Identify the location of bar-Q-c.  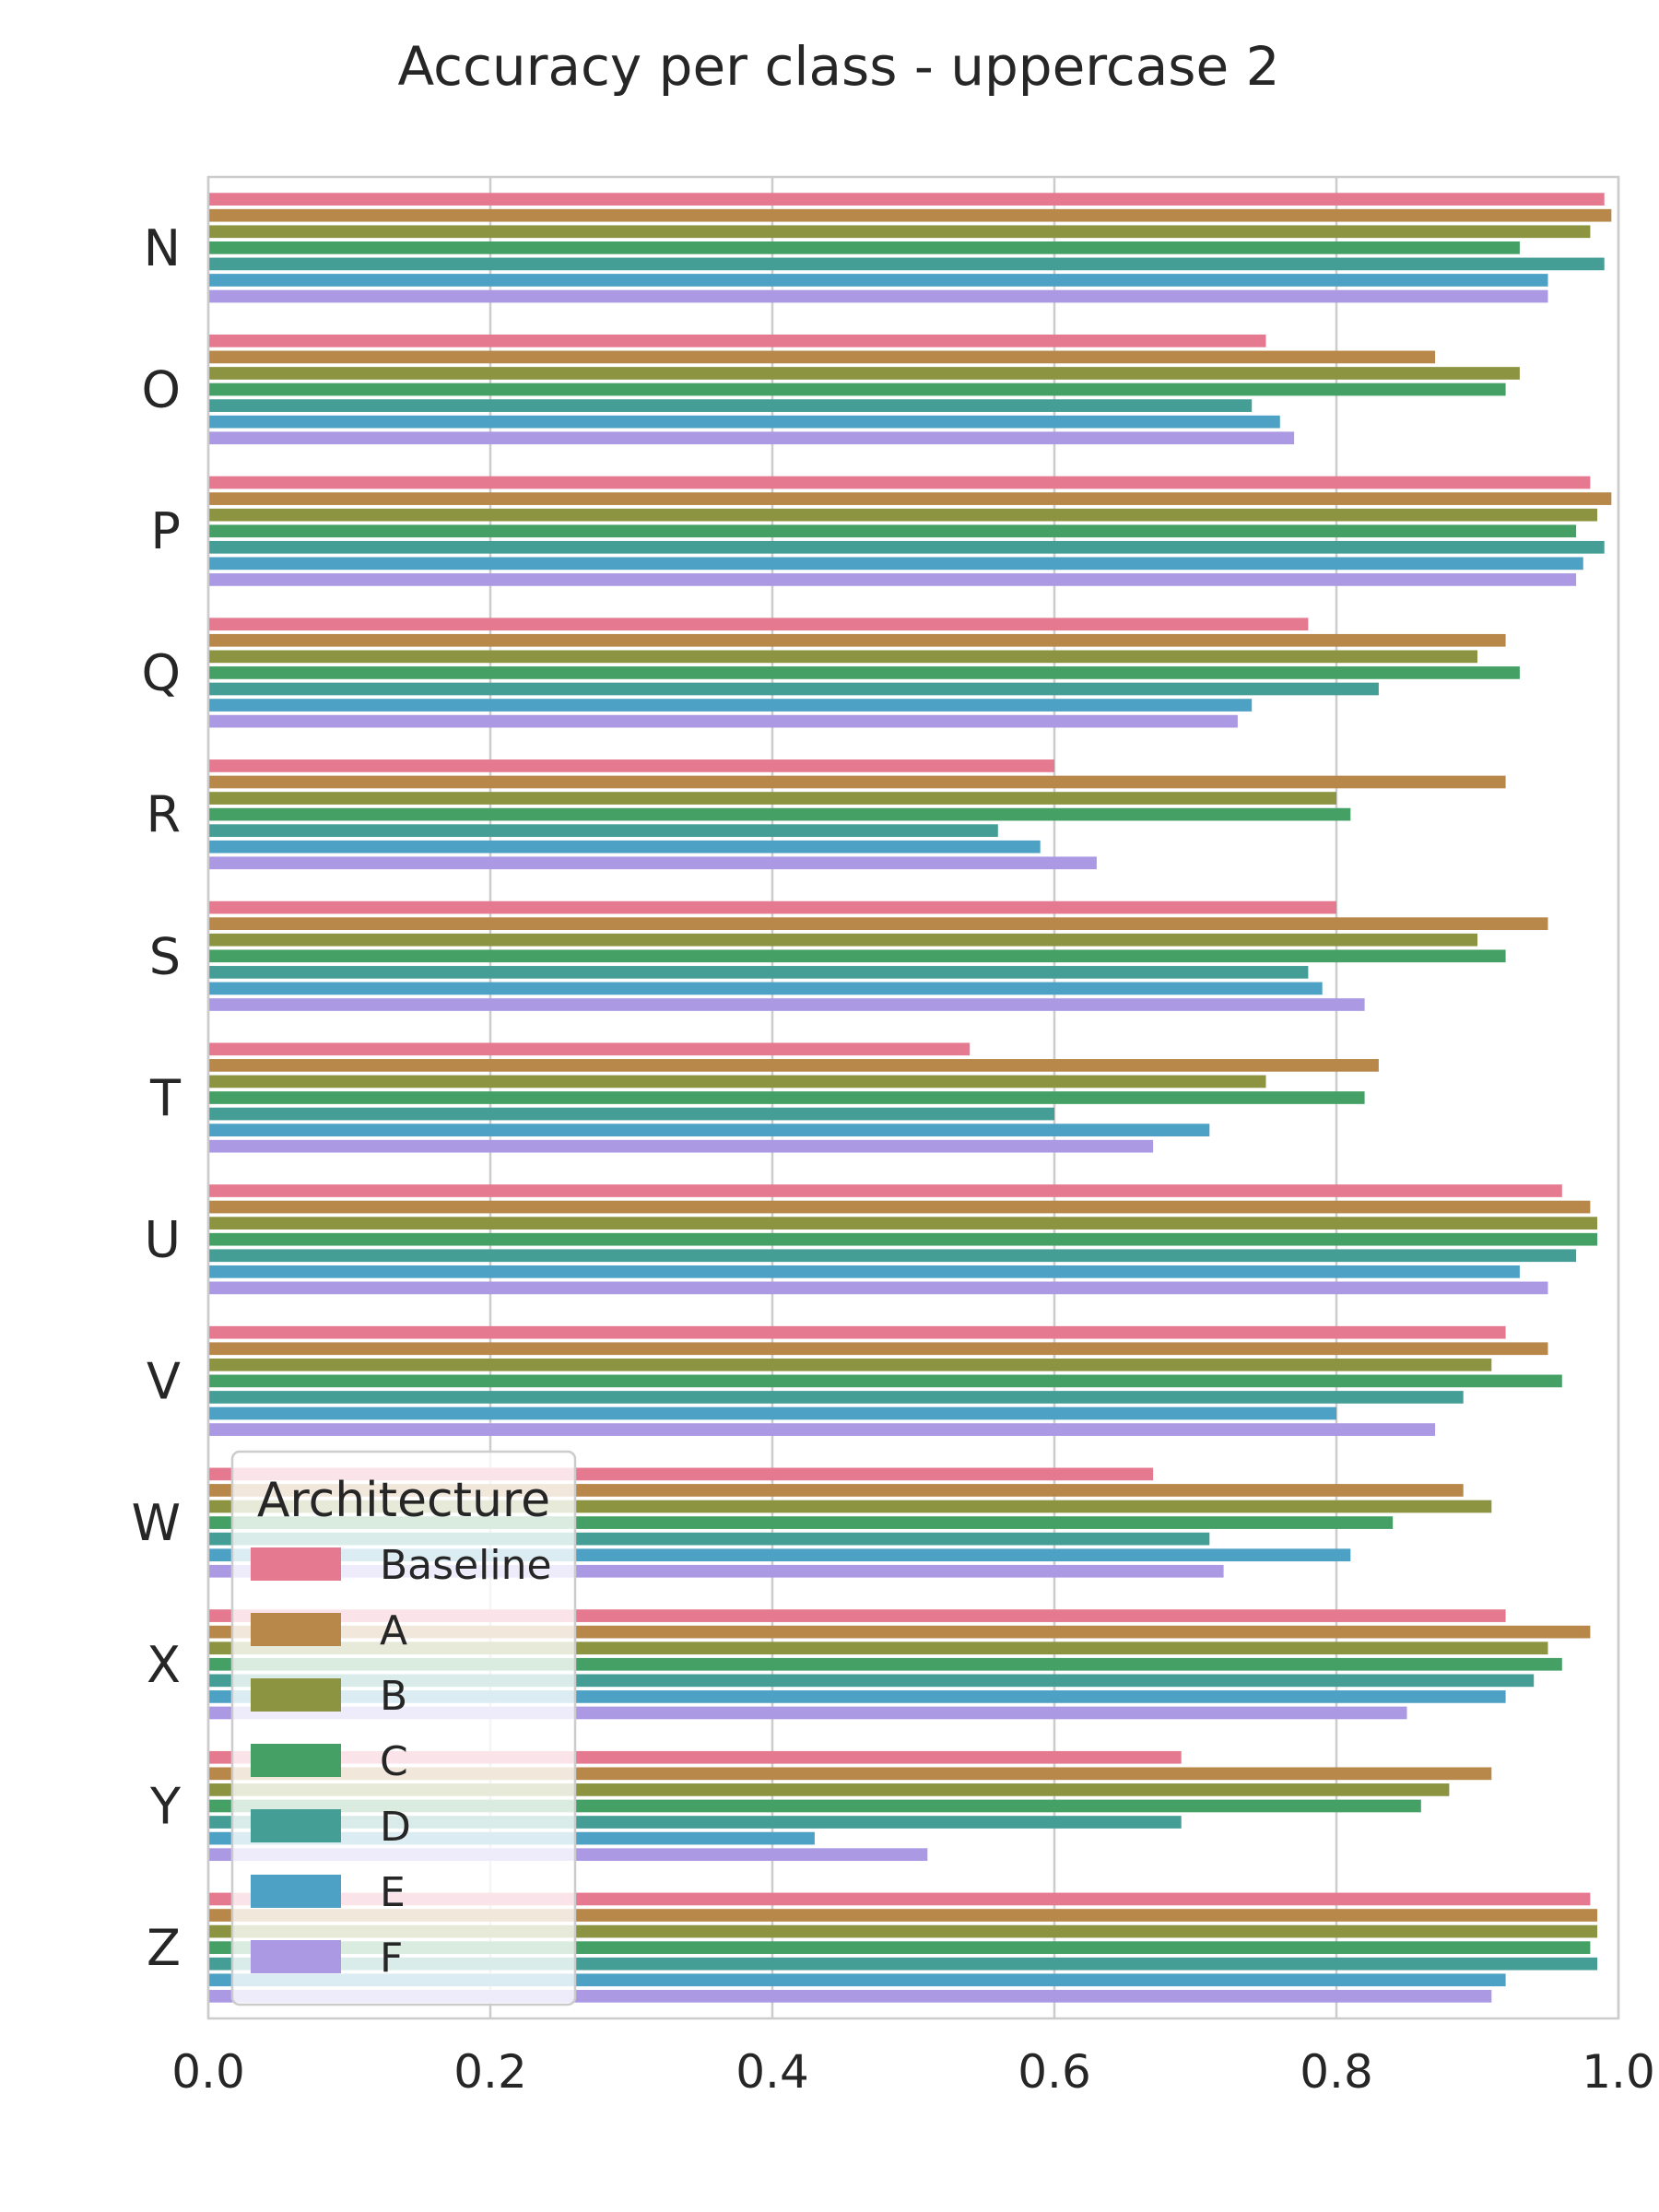
(864, 672).